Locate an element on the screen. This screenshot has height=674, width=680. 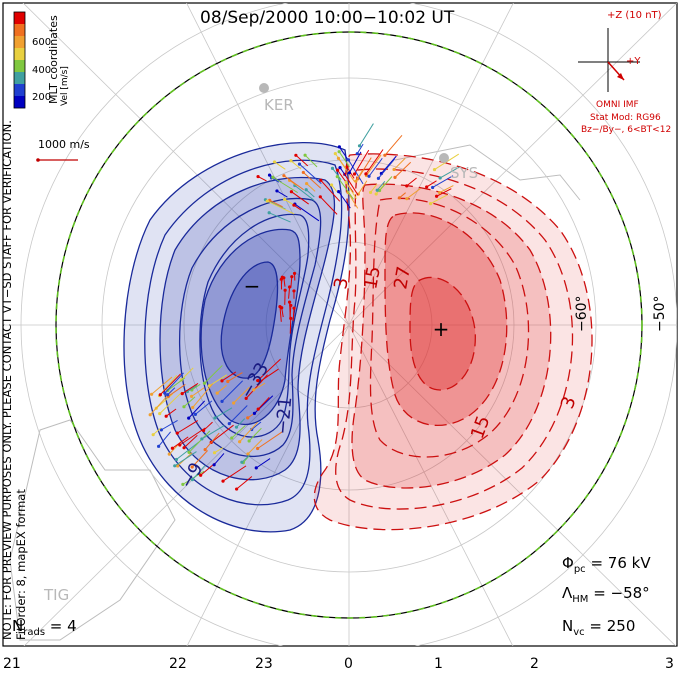
mlt-hour-label: 2 is located at coordinates (534, 664).